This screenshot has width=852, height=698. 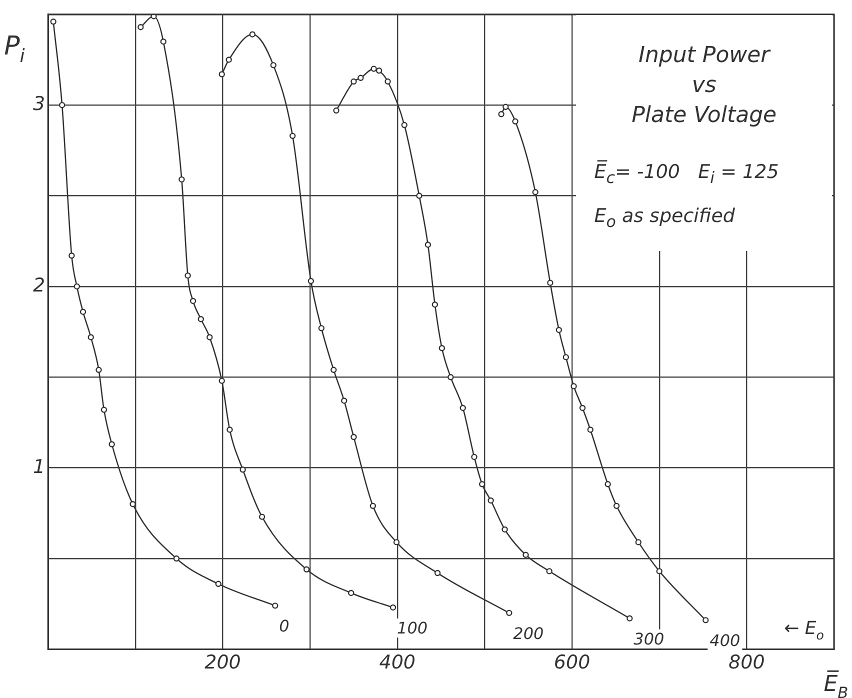 I want to click on y-tick-label: 2, so click(x=39, y=285).